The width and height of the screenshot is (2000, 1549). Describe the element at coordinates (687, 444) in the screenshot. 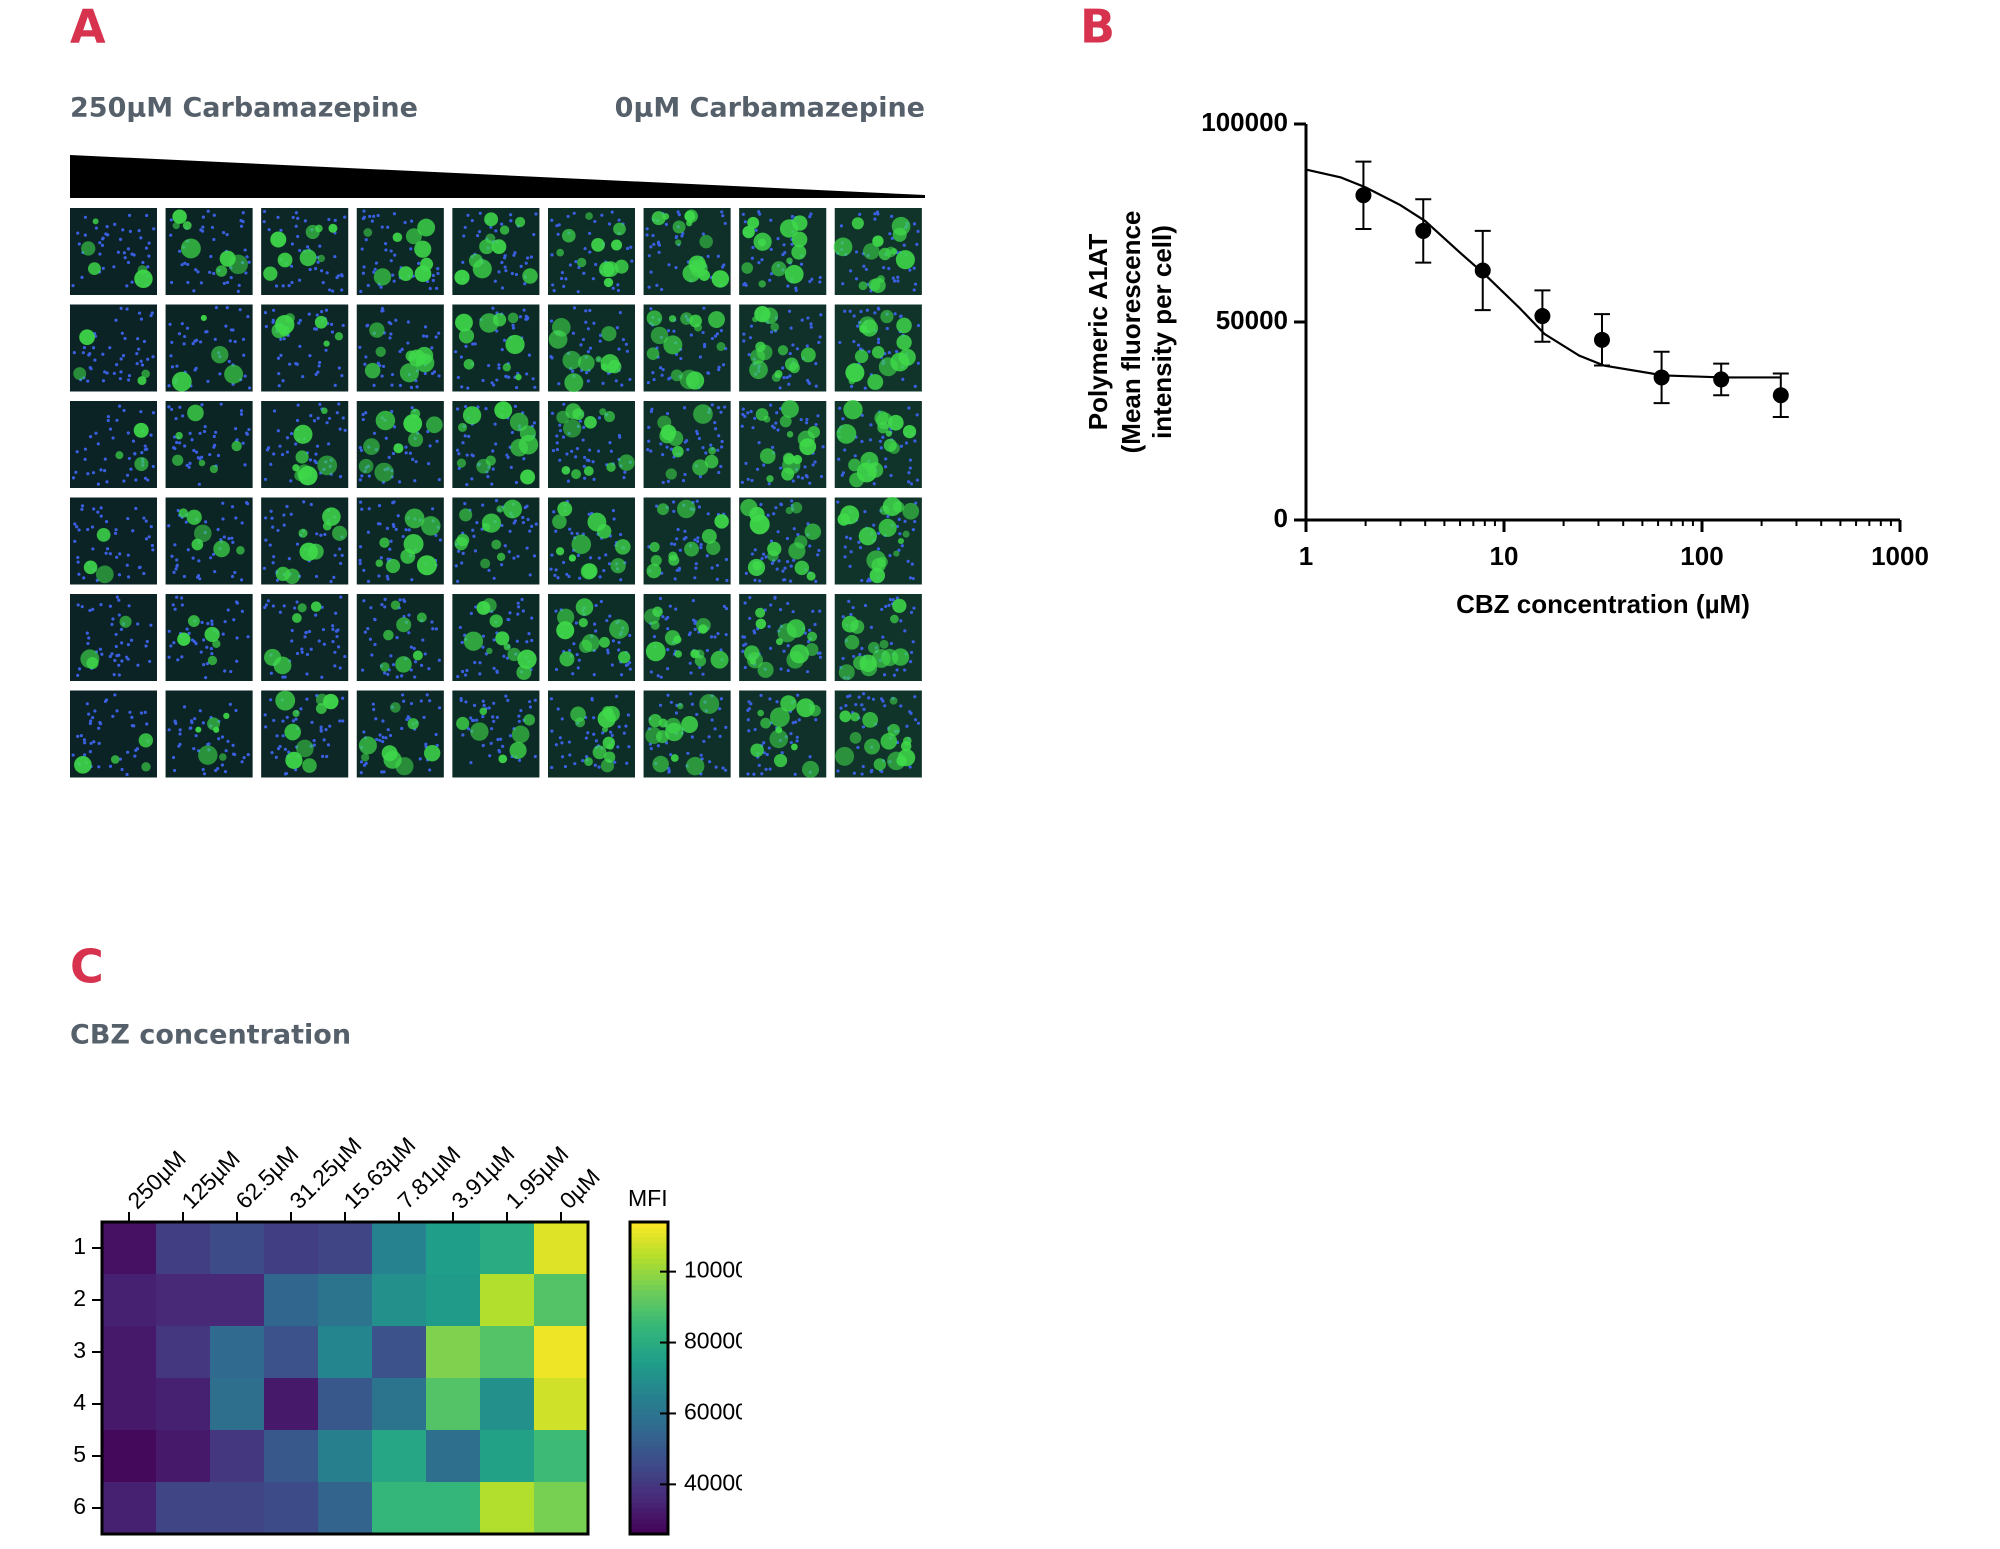

I see `microscopy-tile` at that location.